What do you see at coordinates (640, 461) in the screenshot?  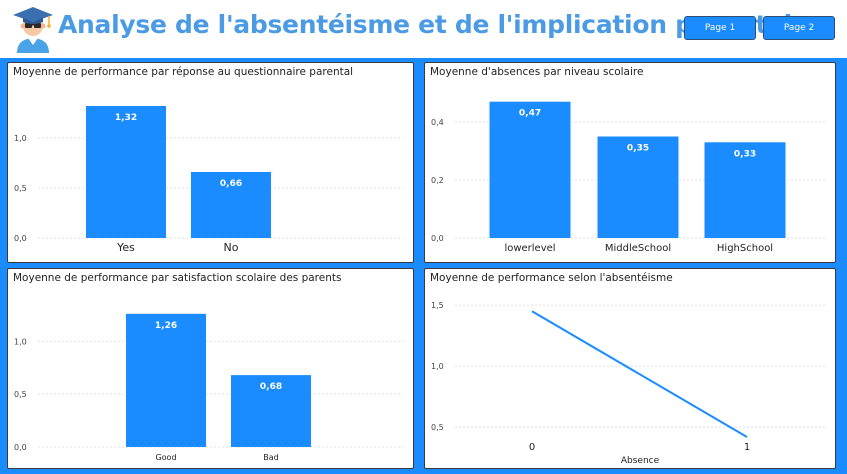 I see `x-axis-label: Absence` at bounding box center [640, 461].